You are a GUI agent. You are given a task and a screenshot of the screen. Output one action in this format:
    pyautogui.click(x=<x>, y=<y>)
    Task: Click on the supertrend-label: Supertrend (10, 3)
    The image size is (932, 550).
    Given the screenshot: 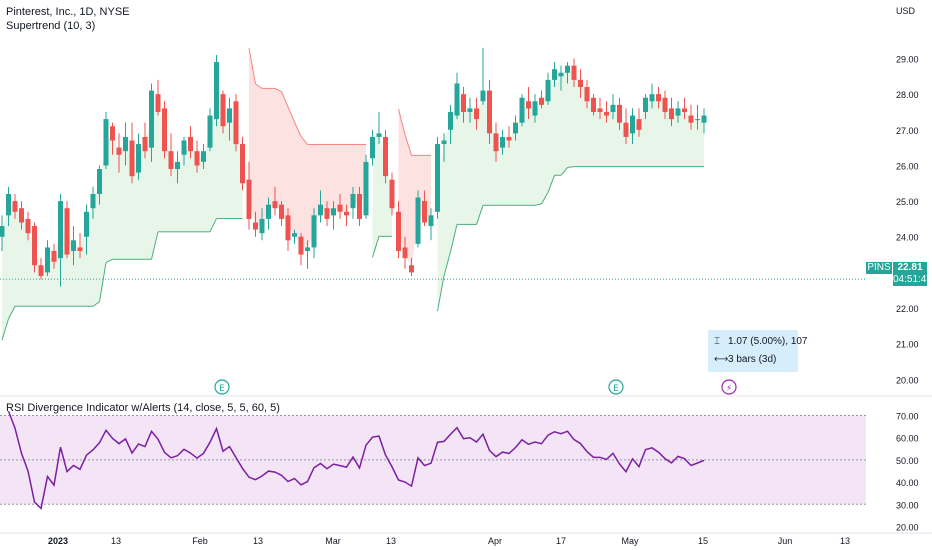 What is the action you would take?
    pyautogui.click(x=51, y=26)
    